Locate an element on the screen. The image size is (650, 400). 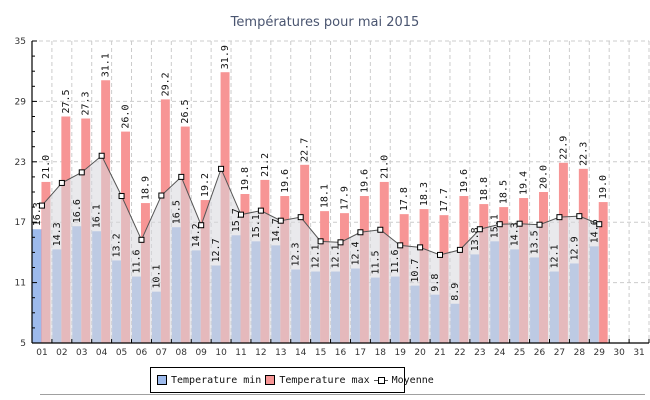
x-tick-label: 28 is located at coordinates (580, 353).